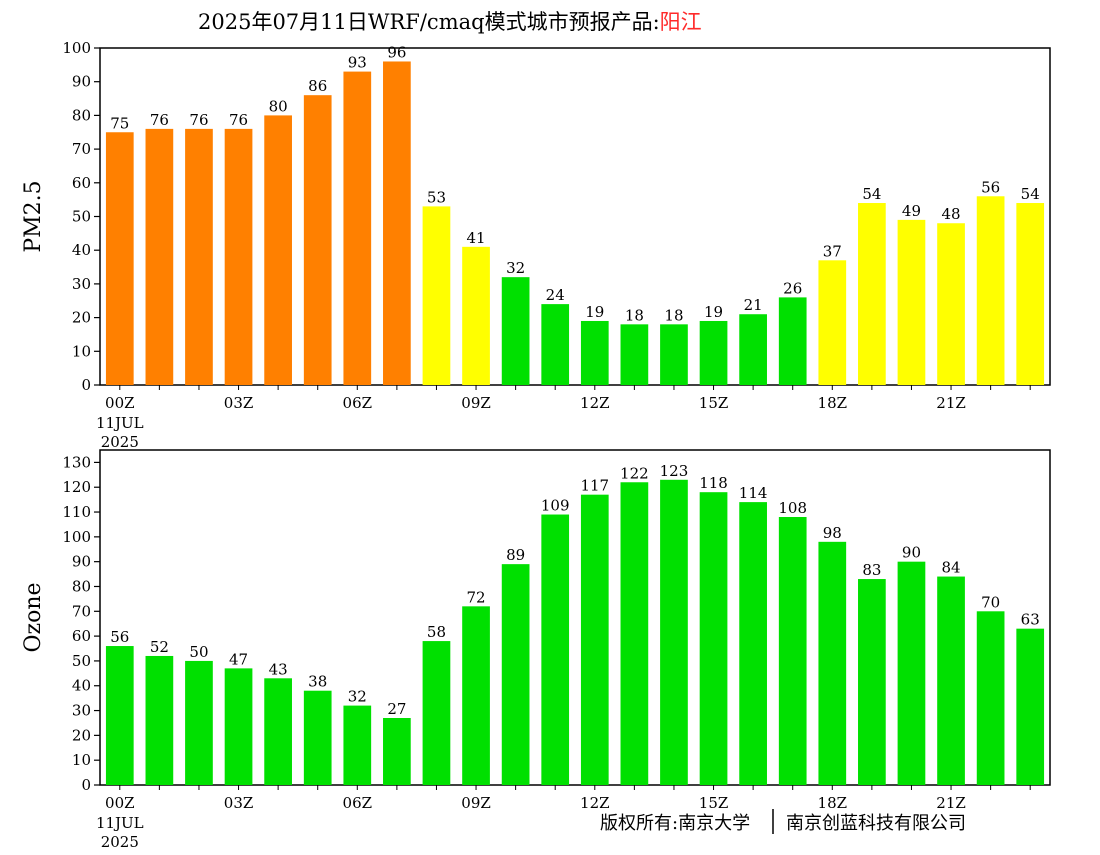 Image resolution: width=1100 pixels, height=855 pixels. What do you see at coordinates (675, 823) in the screenshot?
I see `footer-copyright-left: 版权所有:南京大学` at bounding box center [675, 823].